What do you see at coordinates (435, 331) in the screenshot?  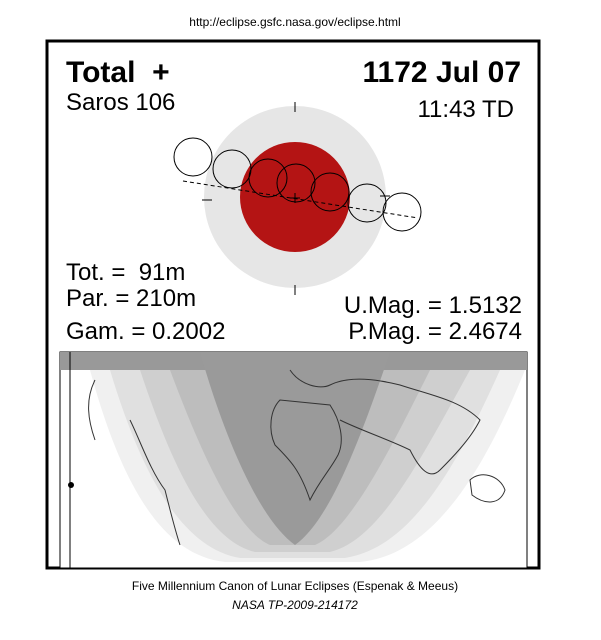 I see `penumbral-magnitude: P.Mag. = 2.4674` at bounding box center [435, 331].